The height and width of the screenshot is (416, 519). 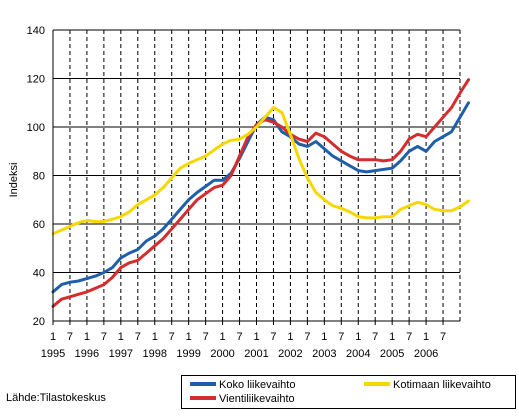 I want to click on year-label: 2003, so click(x=324, y=354).